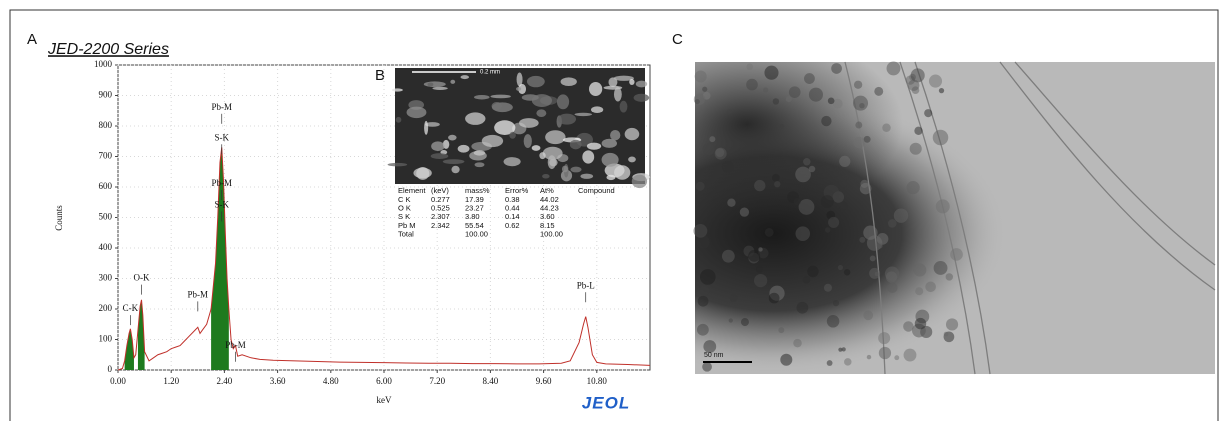 The width and height of the screenshot is (1228, 421). Describe the element at coordinates (106, 186) in the screenshot. I see `y-tick-label: 600` at that location.